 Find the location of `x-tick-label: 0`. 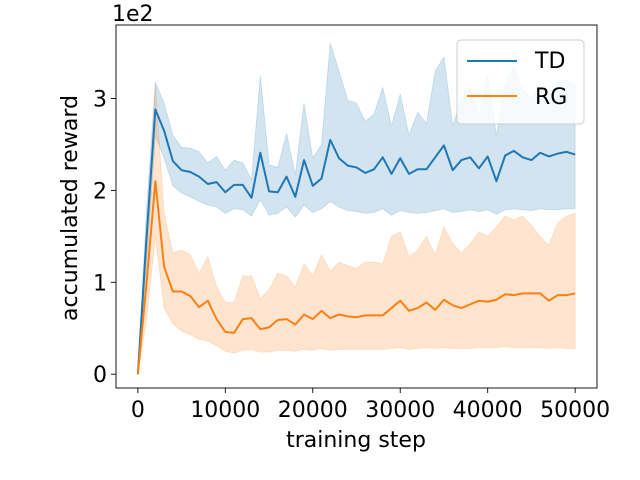

x-tick-label: 0 is located at coordinates (138, 410).